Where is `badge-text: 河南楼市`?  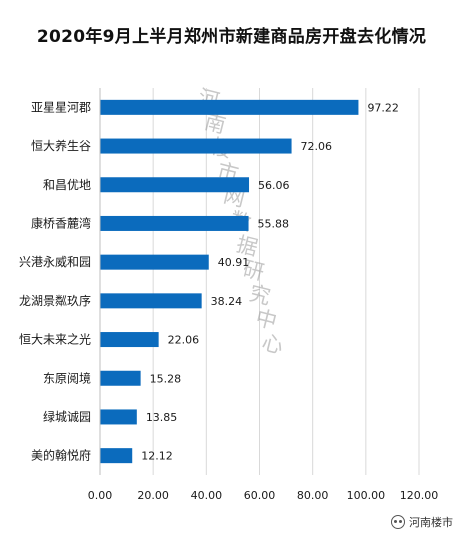 badge-text: 河南楼市 is located at coordinates (431, 522).